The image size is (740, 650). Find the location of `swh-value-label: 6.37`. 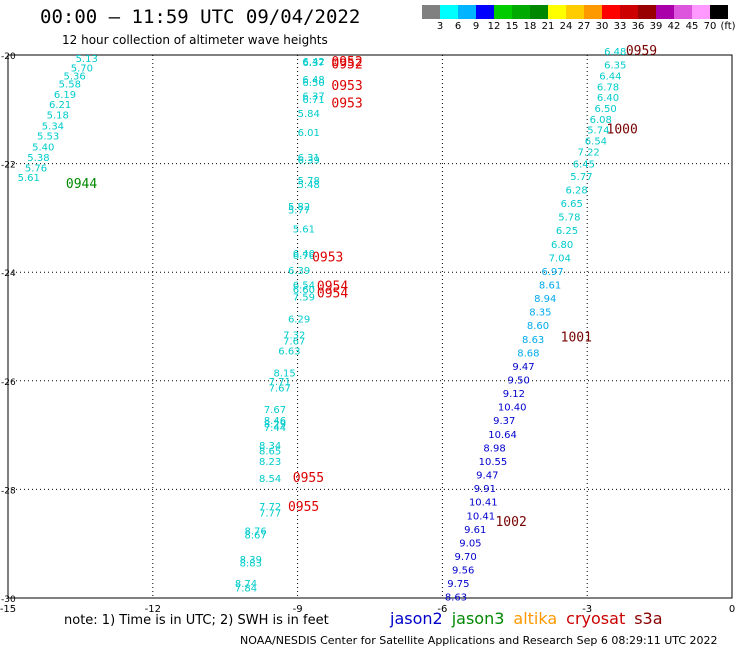

swh-value-label: 6.37 is located at coordinates (313, 63).